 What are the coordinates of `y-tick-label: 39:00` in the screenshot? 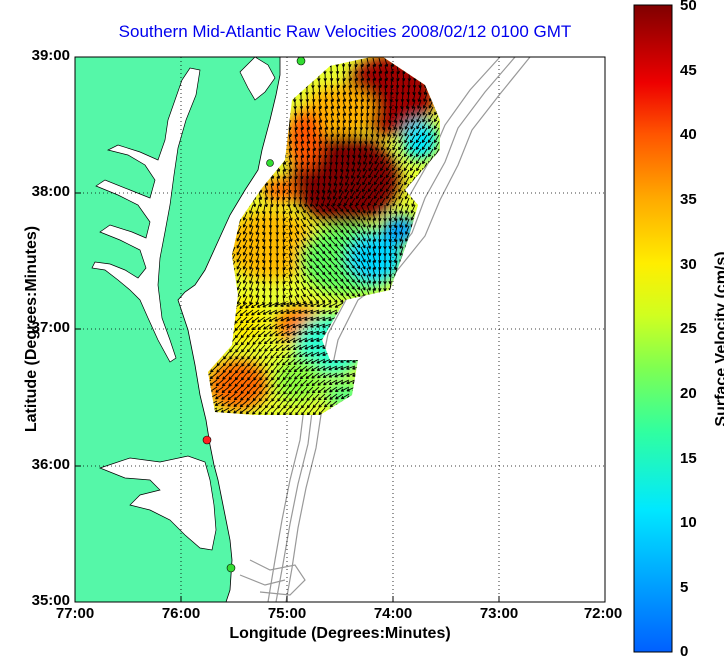 It's located at (50, 55).